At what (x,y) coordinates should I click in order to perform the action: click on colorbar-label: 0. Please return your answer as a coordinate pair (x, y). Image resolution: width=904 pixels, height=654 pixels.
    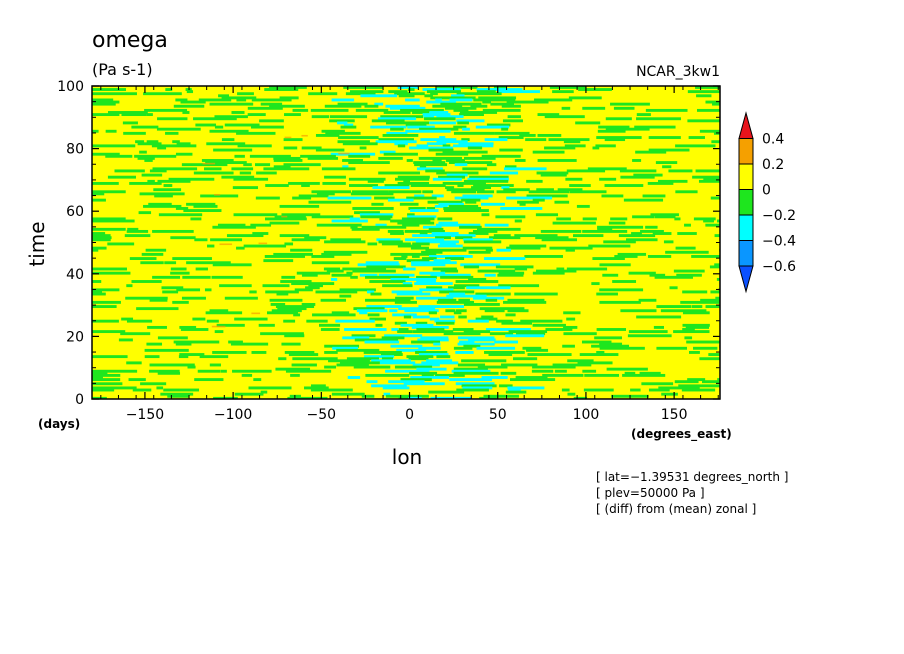
    Looking at the image, I should click on (766, 191).